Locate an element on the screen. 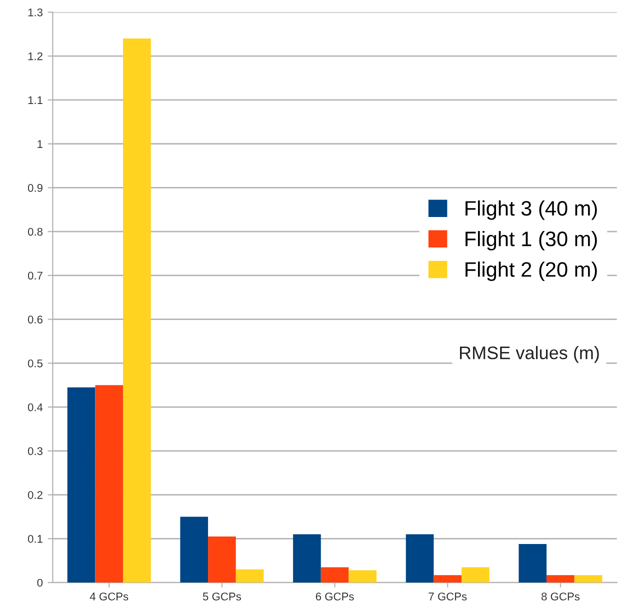  y-tick-label: 0.3 is located at coordinates (35, 451).